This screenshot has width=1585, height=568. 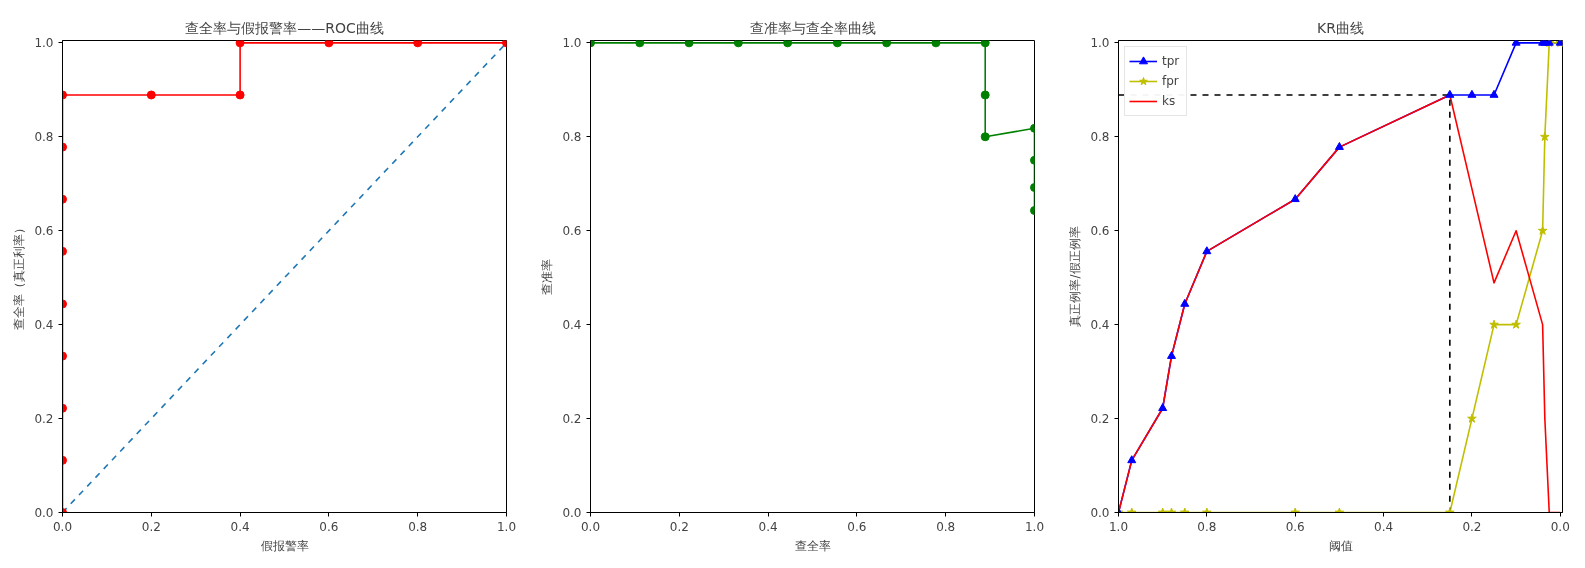 I want to click on x-axis-title: 假报警率, so click(x=284, y=545).